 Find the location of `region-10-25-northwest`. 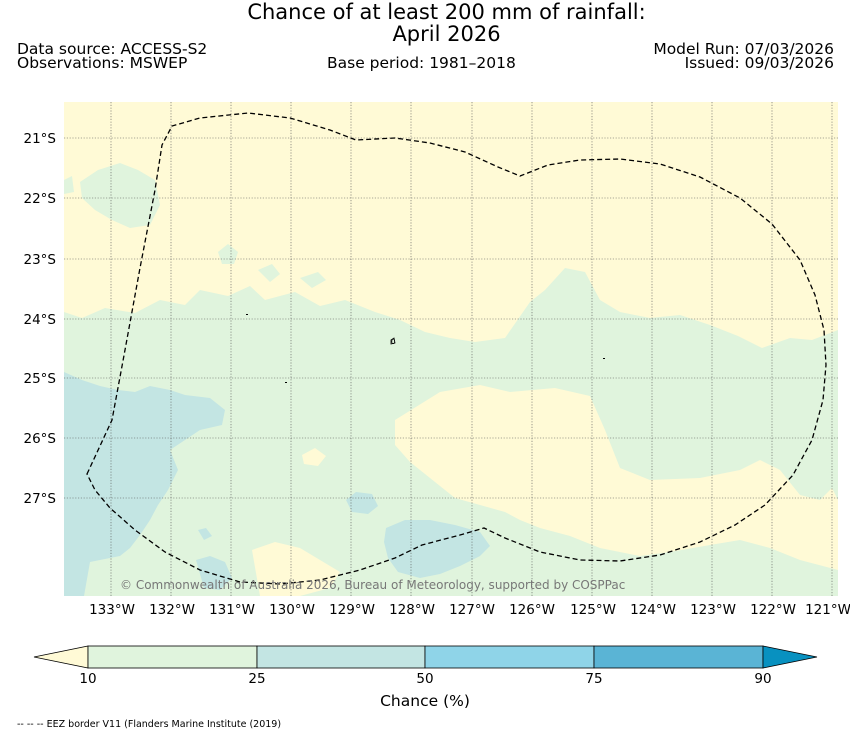

region-10-25-northwest is located at coordinates (120, 195).